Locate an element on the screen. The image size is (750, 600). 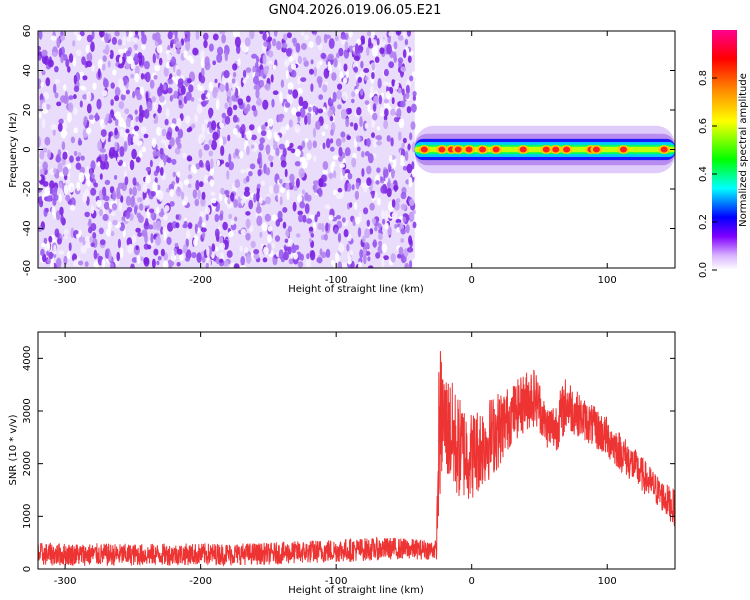
spectrogram-x-label: Height of straight line (km) is located at coordinates (356, 289).